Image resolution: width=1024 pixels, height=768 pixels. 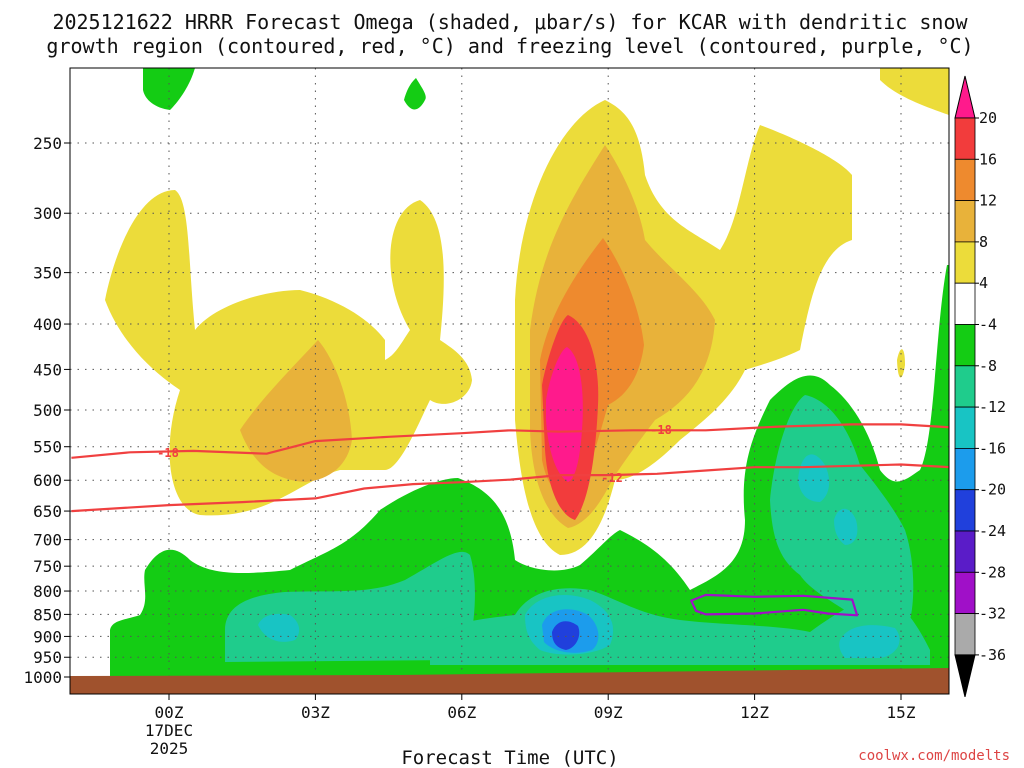 I want to click on colorbar-label-11: -28, so click(x=992, y=572).